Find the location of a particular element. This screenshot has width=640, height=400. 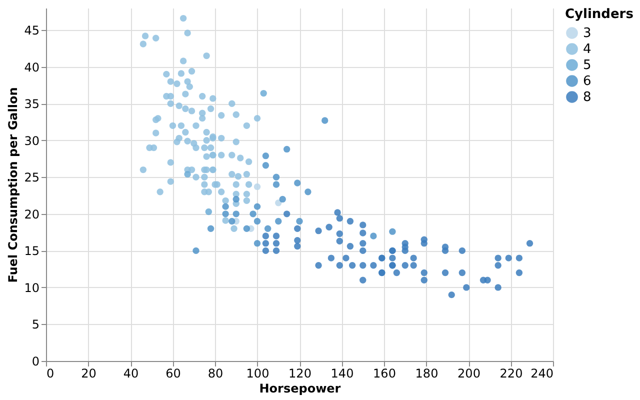

x-axis-title: Horsepower is located at coordinates (300, 389).